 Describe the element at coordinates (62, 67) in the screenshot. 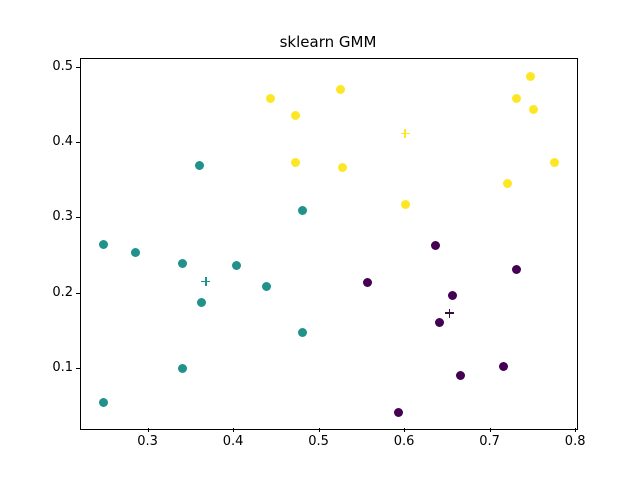

I see `y-tick-label: 0.5` at that location.